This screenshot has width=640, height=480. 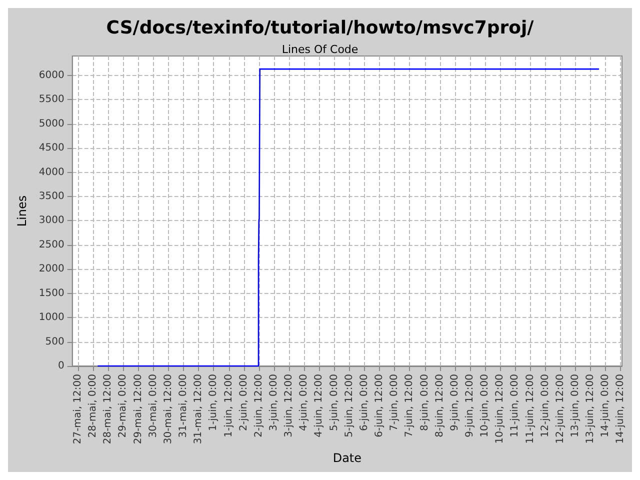 What do you see at coordinates (320, 28) in the screenshot?
I see `chart-title: CS/docs/texinfo/tutorial/howto/msvc7proj/` at bounding box center [320, 28].